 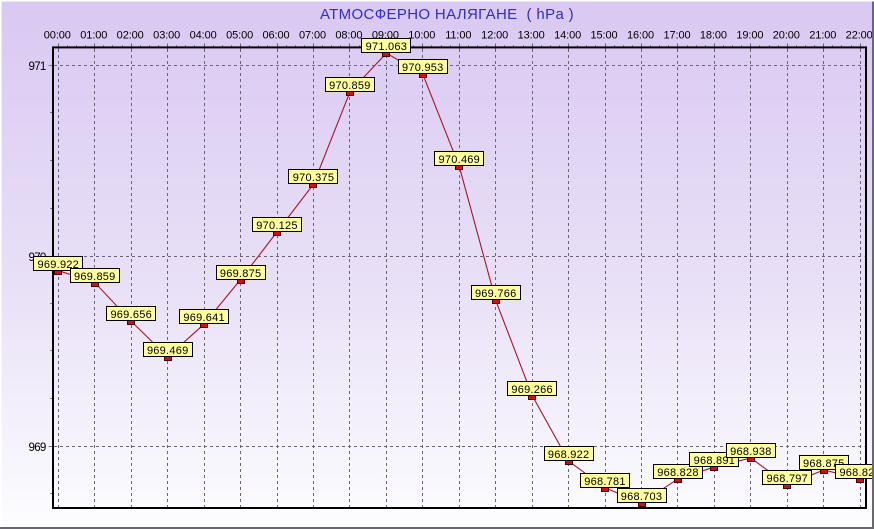 I want to click on svg-text: 969.859, so click(x=95, y=277).